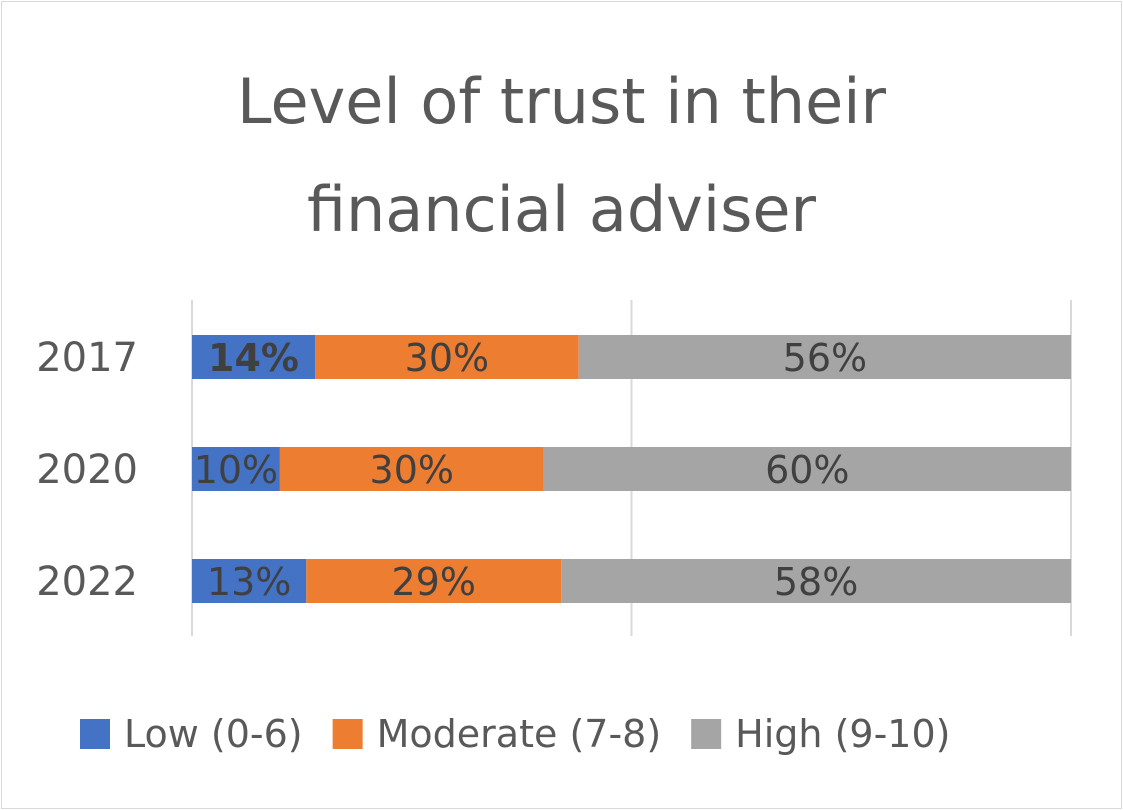  I want to click on legend-label-1: Moderate (7-8), so click(519, 734).